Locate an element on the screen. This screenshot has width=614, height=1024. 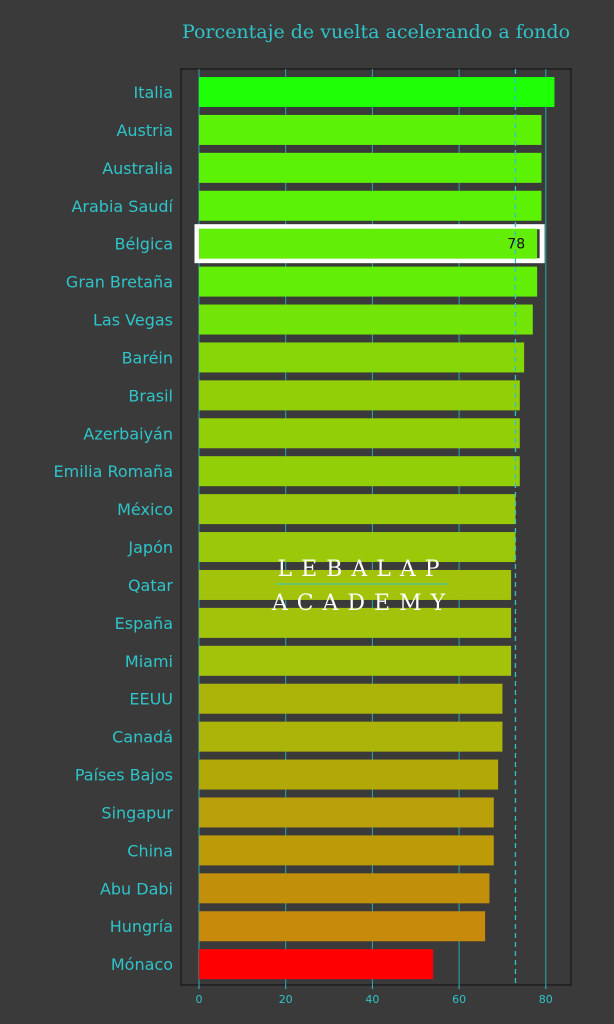
watermark-line-1: LEBALAP is located at coordinates (362, 569).